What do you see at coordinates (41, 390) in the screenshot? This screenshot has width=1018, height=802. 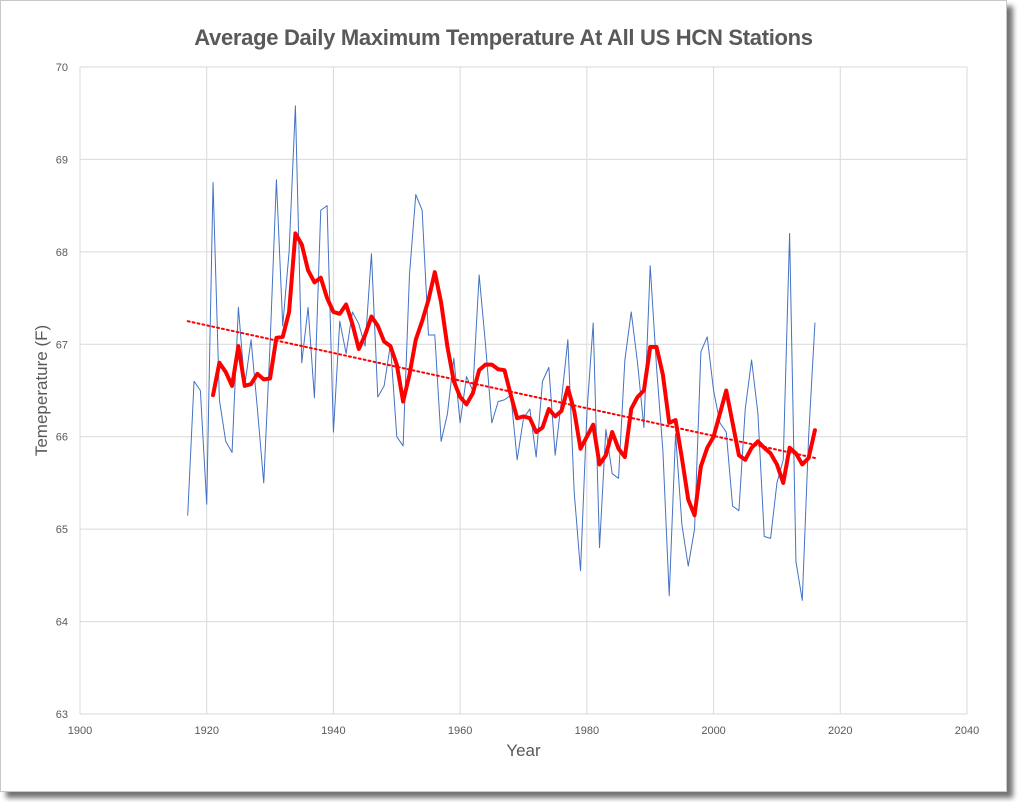 I see `y-axis-title: Temeperature (F)` at bounding box center [41, 390].